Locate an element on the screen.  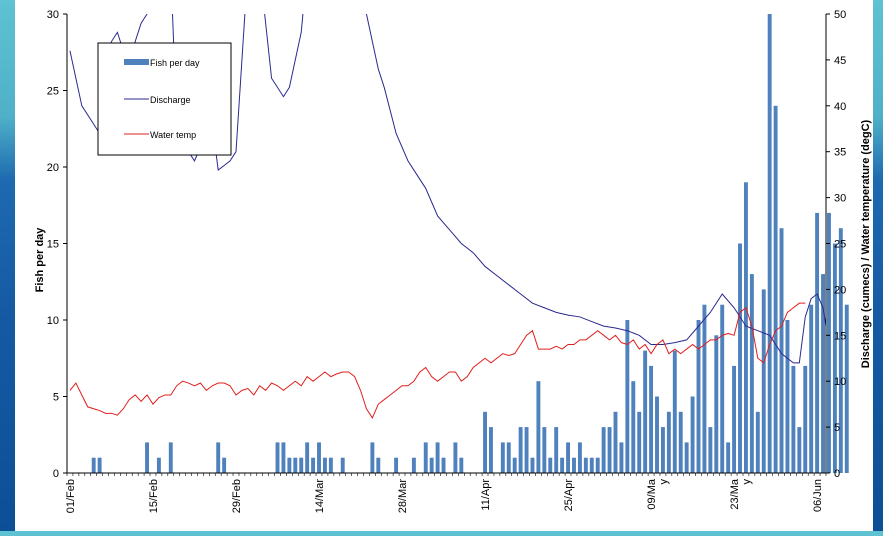
x-tick-label-group-112: 23/Ma y is located at coordinates (741, 493).